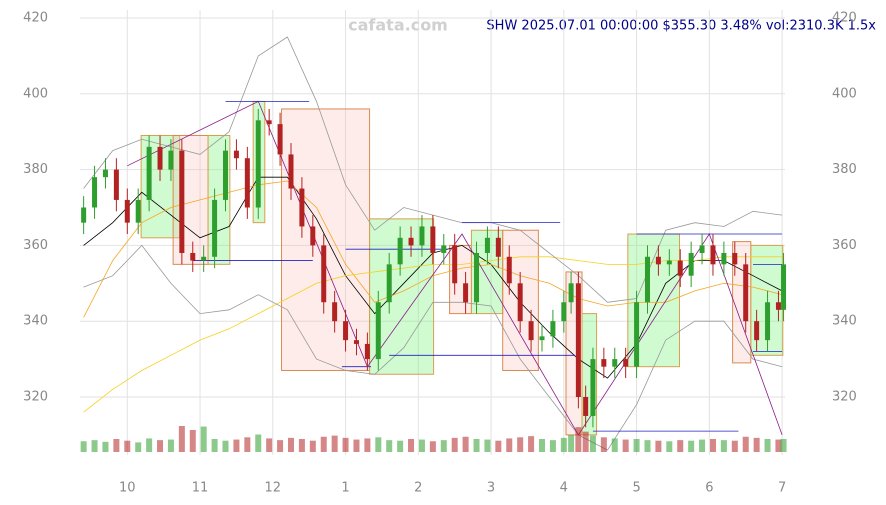 Image resolution: width=886 pixels, height=505 pixels. Describe the element at coordinates (273, 488) in the screenshot. I see `x-tick-label: 12` at that location.